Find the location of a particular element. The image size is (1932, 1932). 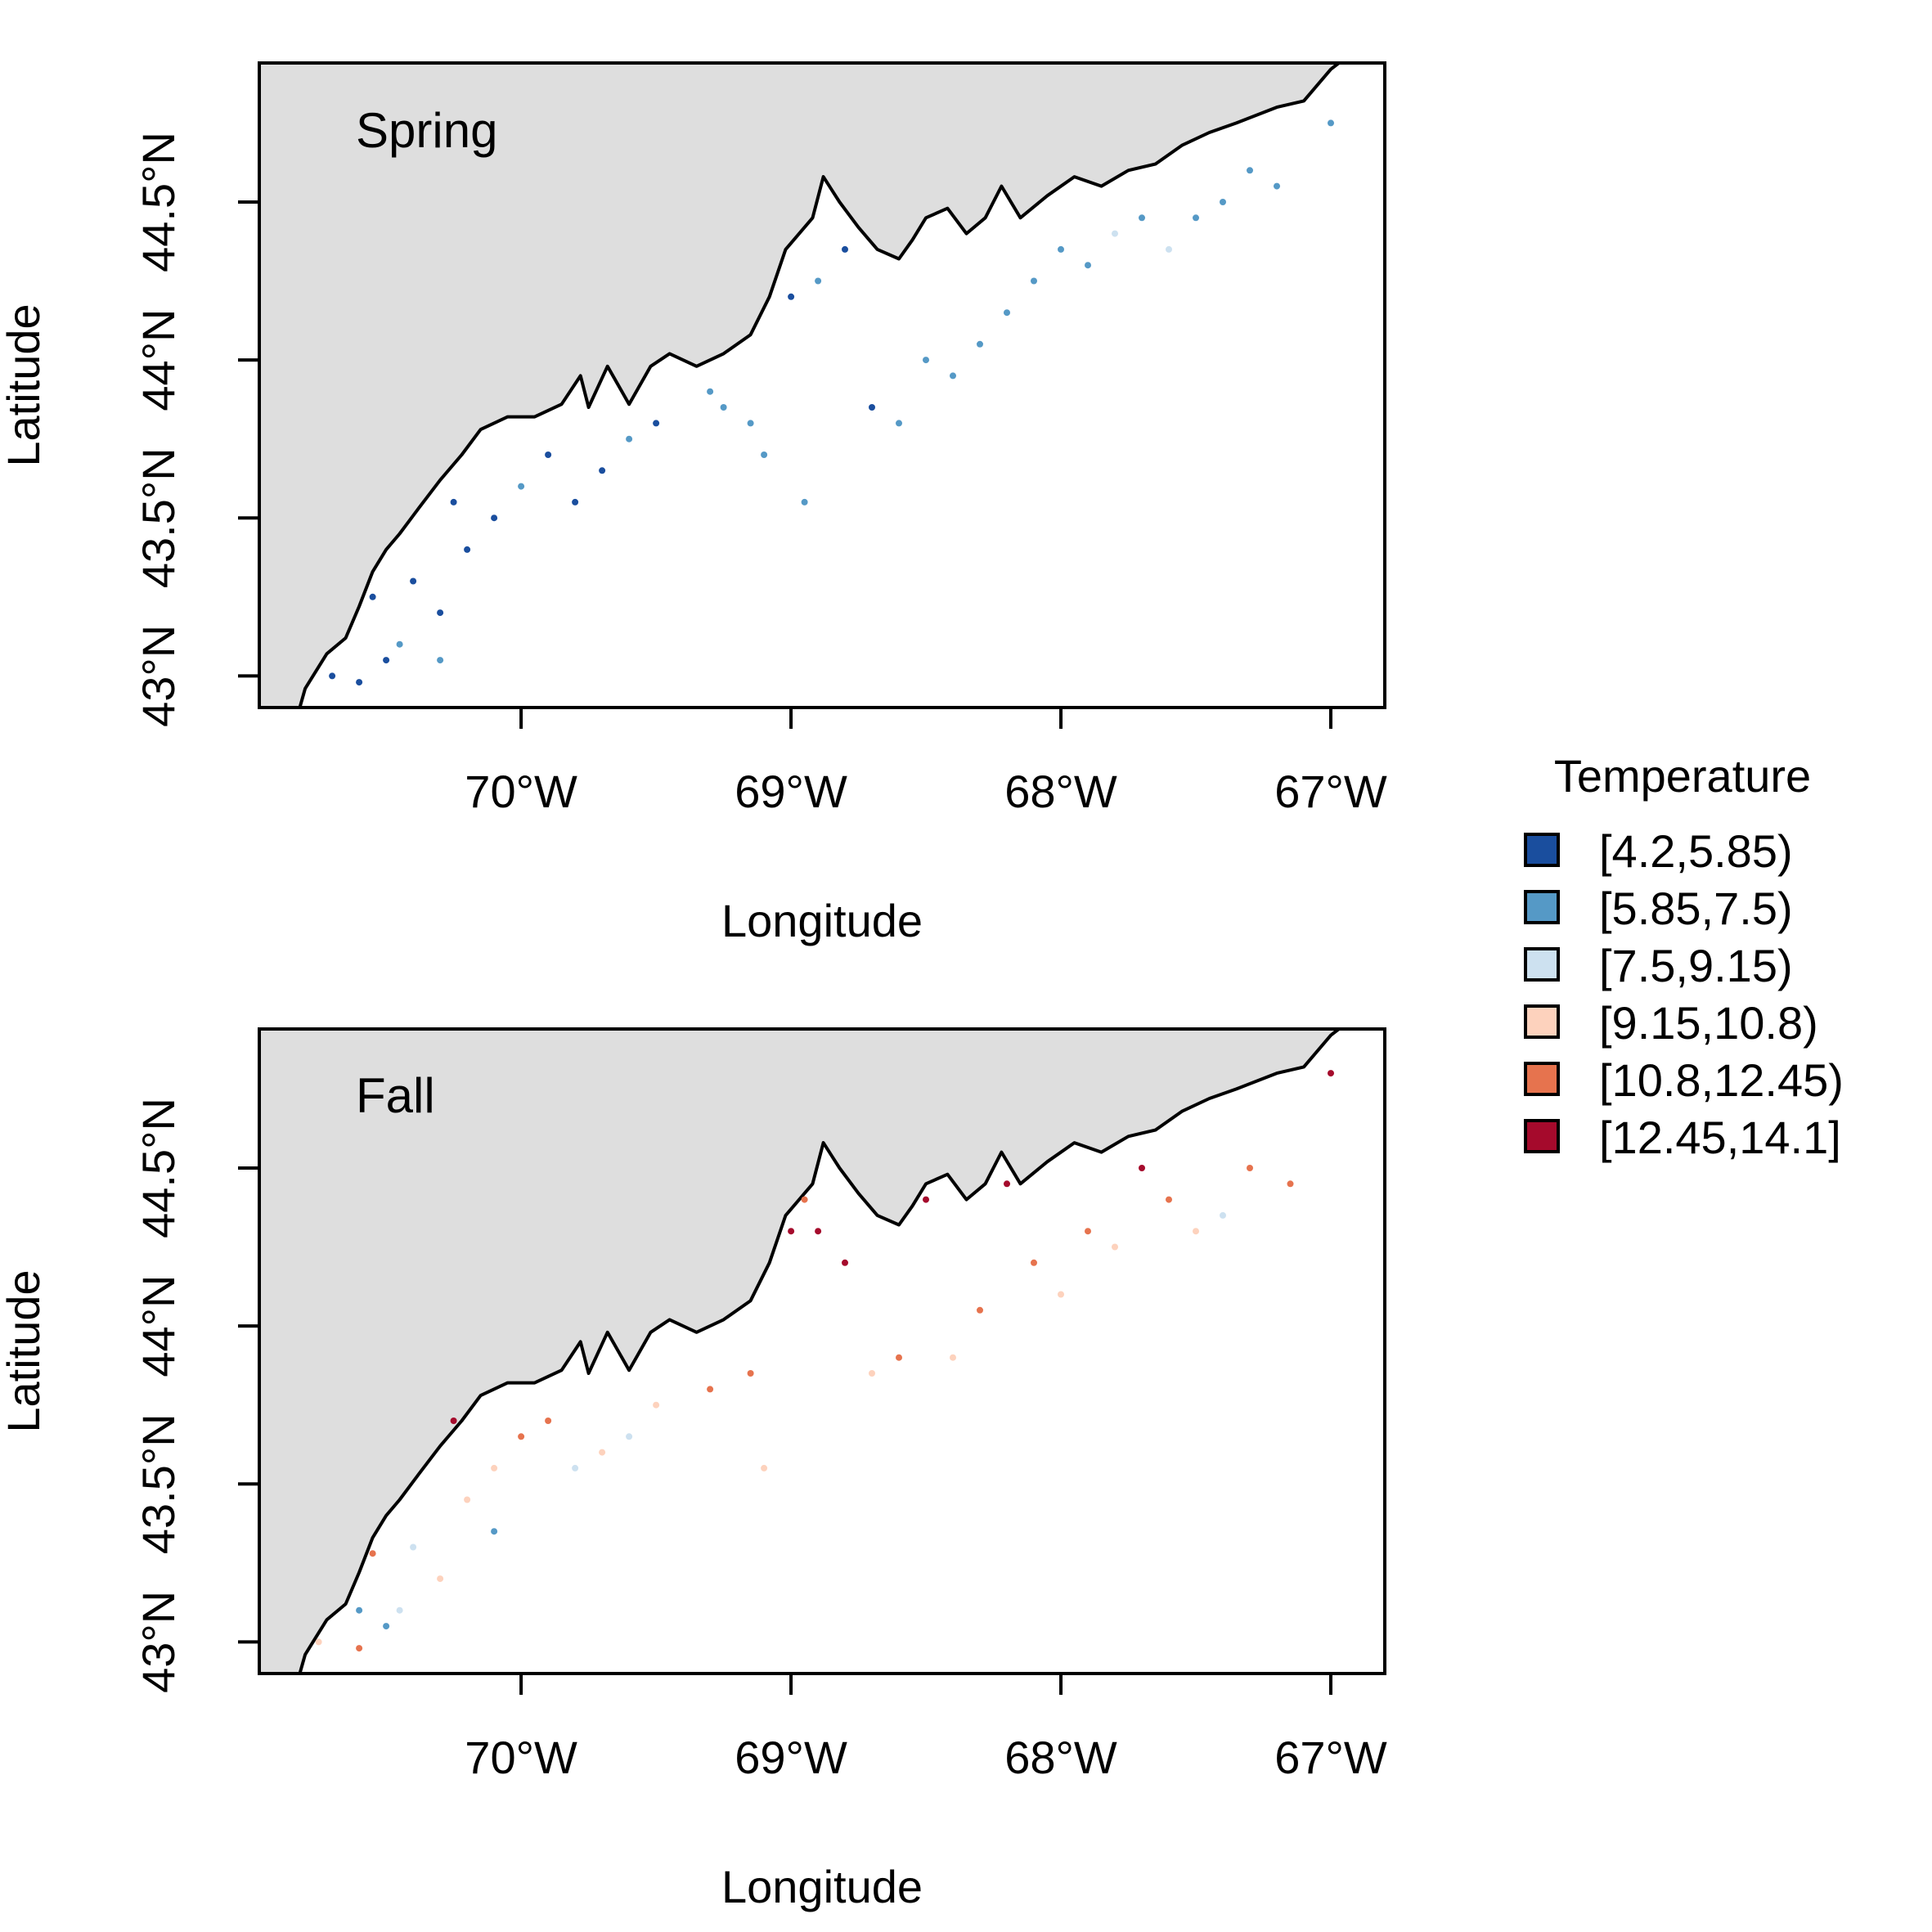

spring-x-tick-label: 69°W is located at coordinates (791, 792).